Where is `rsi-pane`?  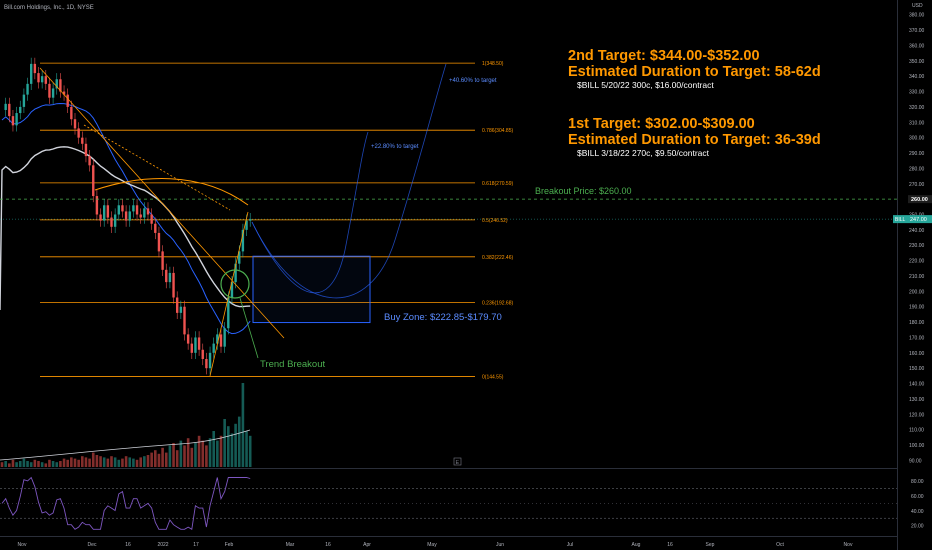 rsi-pane is located at coordinates (448, 503).